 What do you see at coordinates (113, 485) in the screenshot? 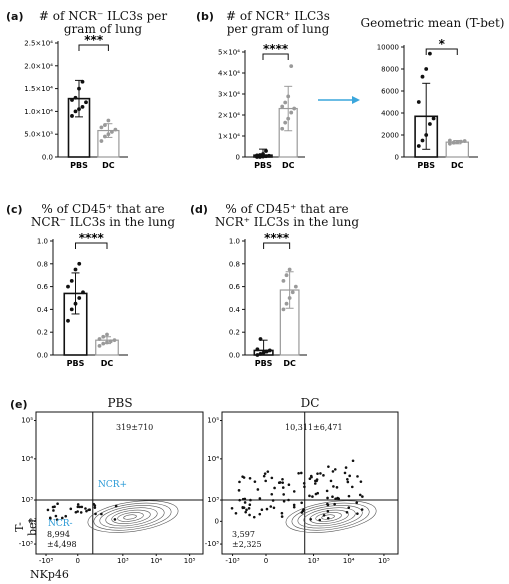
I see `pbs-ncr-pos-label: NCR+` at bounding box center [113, 485].